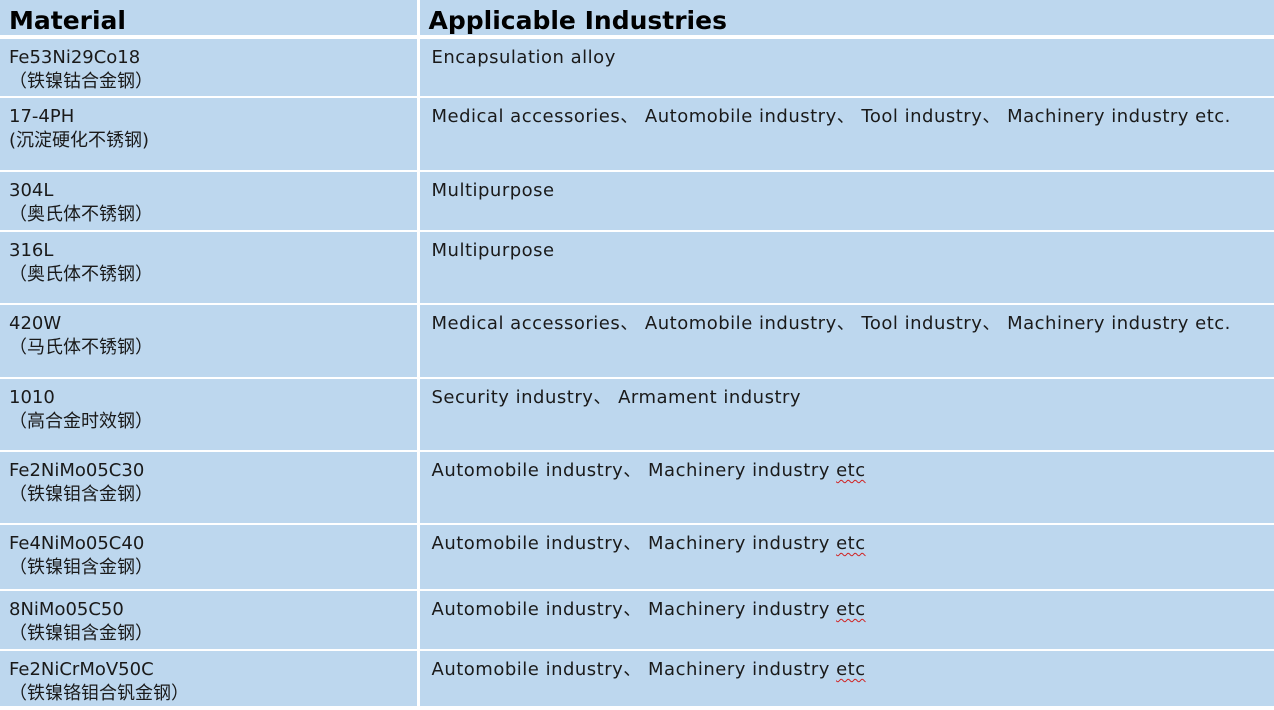  Describe the element at coordinates (210, 134) in the screenshot. I see `material-cell: 17-4PH (沉淀硬化不锈钢)` at that location.